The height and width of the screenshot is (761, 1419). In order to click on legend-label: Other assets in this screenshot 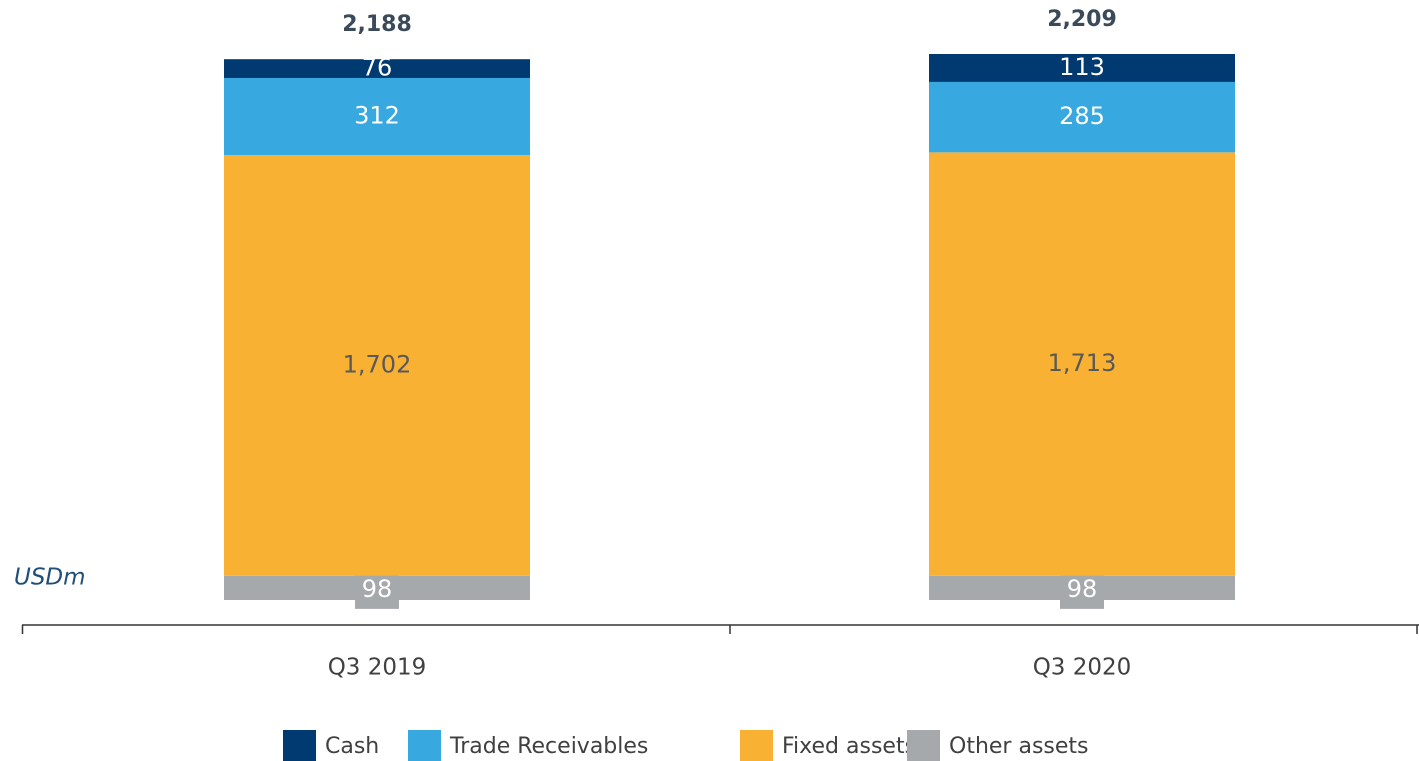, I will do `click(1019, 746)`.